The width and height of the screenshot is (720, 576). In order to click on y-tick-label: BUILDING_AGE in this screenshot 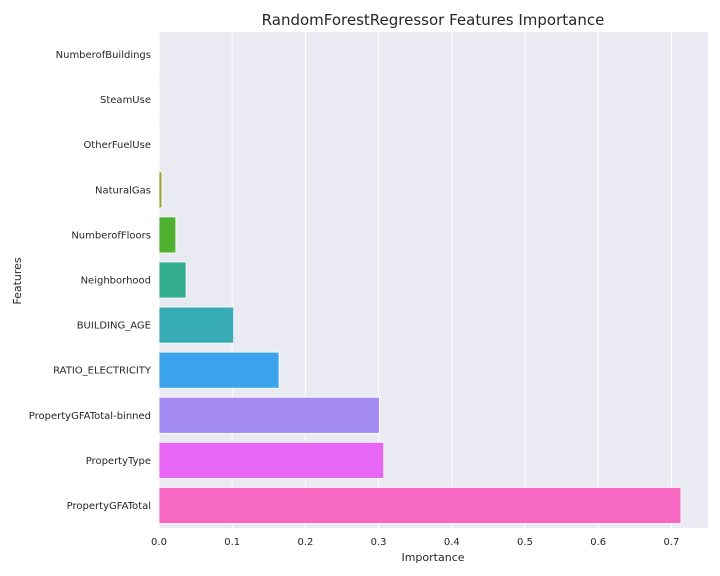, I will do `click(114, 326)`.